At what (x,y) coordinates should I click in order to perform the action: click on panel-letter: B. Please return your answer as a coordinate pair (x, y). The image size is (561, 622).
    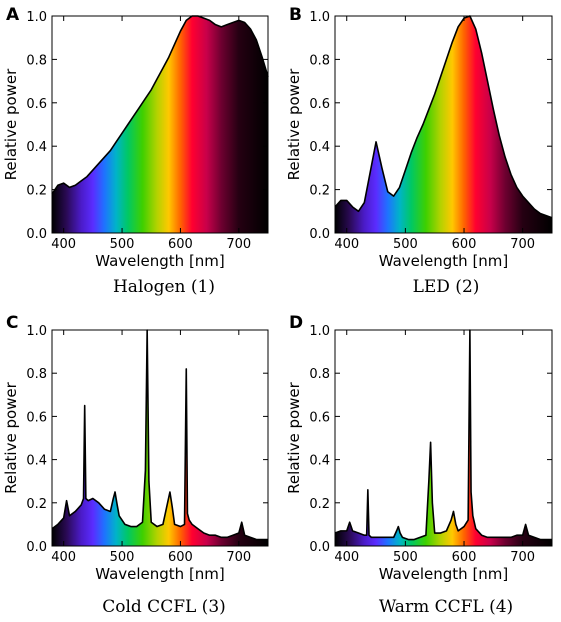
    Looking at the image, I should click on (295, 15).